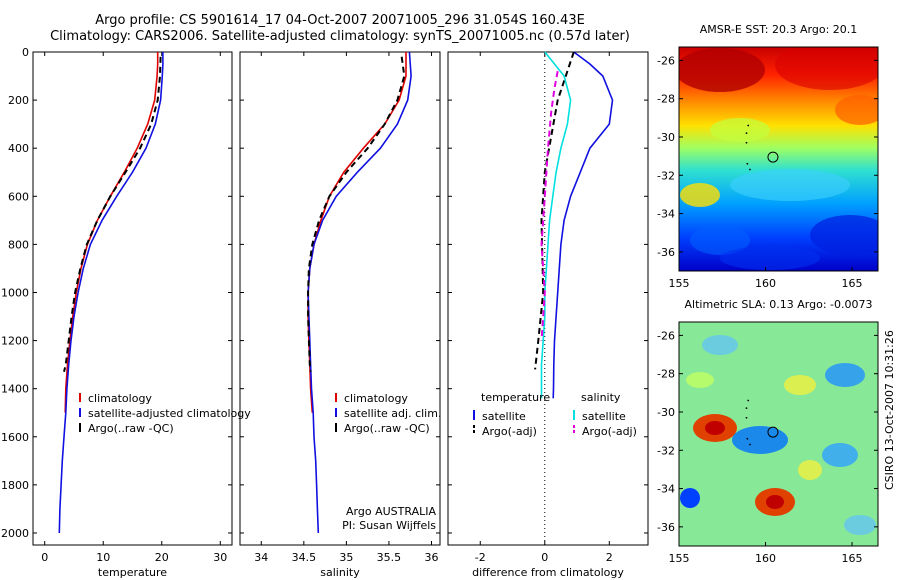  I want to click on difference-xtick-label: -2, so click(480, 557).